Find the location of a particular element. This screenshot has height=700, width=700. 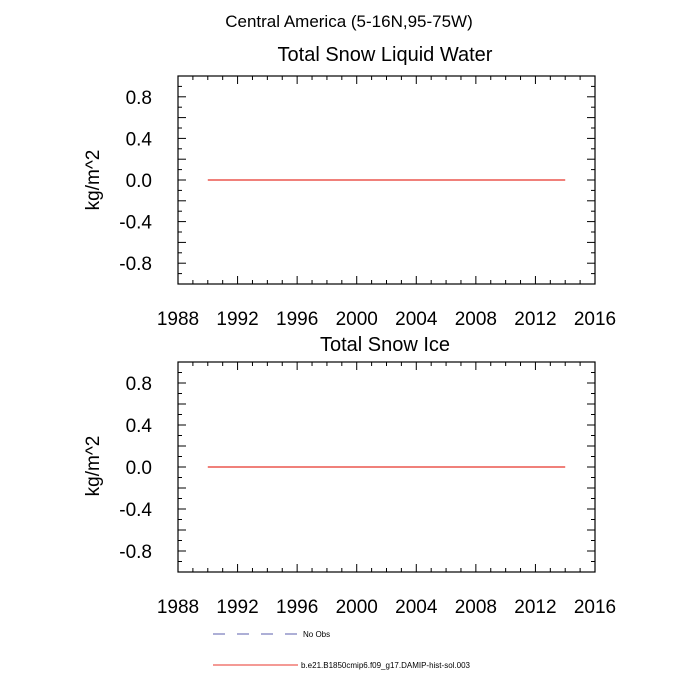

legend-label: No Obs is located at coordinates (316, 634).